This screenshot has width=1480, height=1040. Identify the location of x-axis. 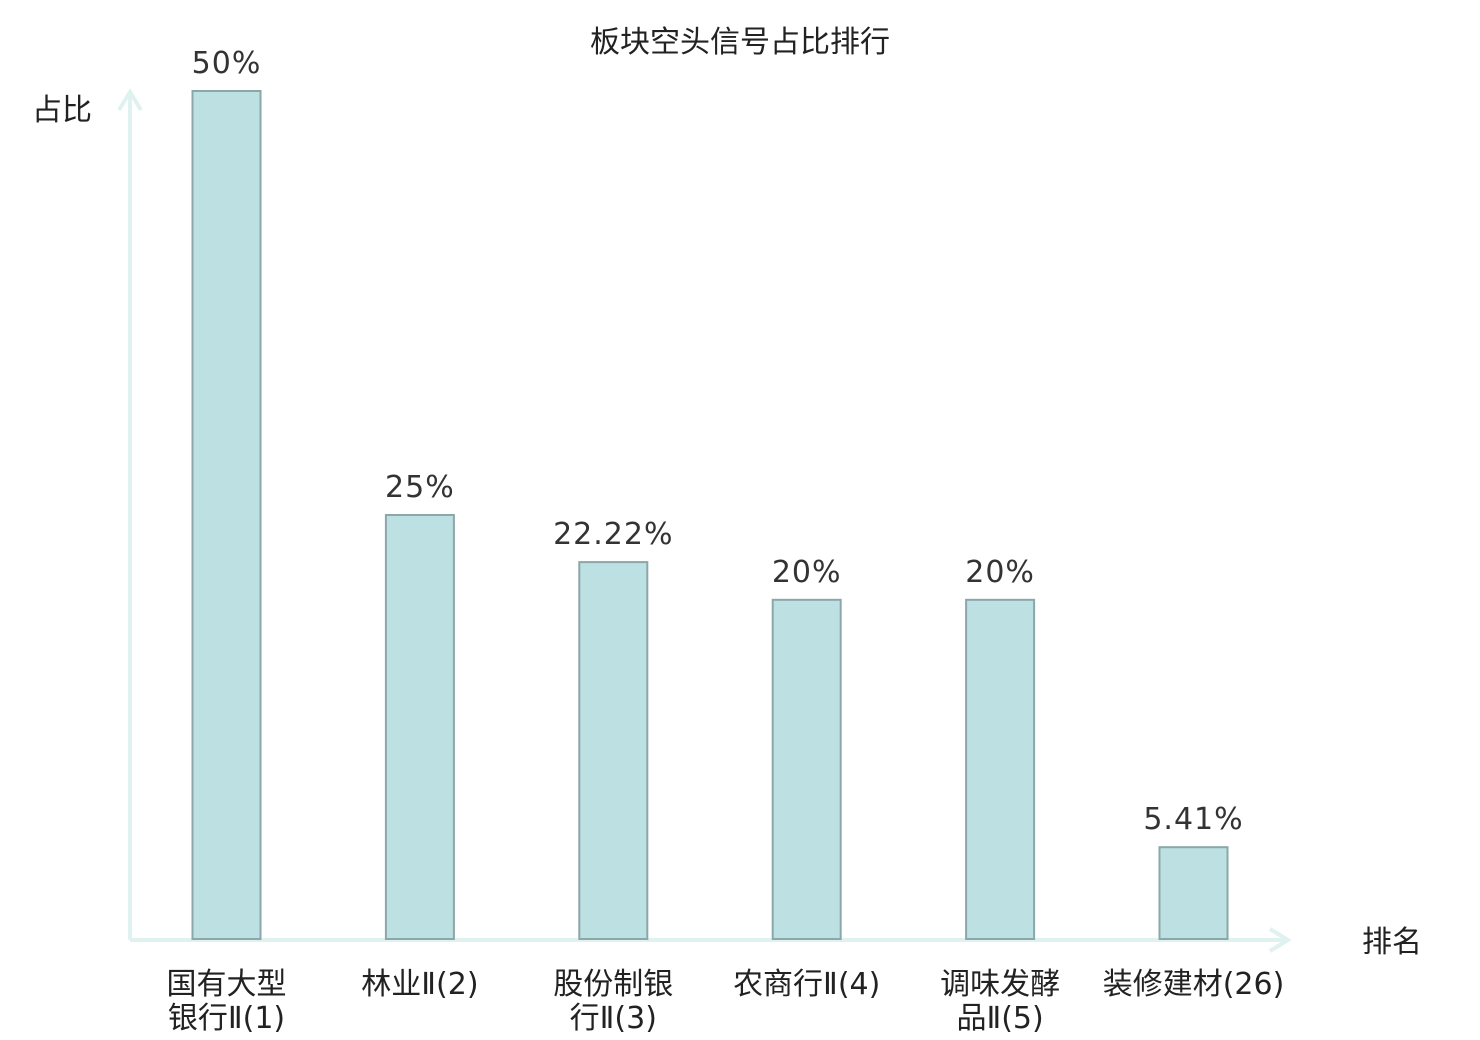
(711, 940).